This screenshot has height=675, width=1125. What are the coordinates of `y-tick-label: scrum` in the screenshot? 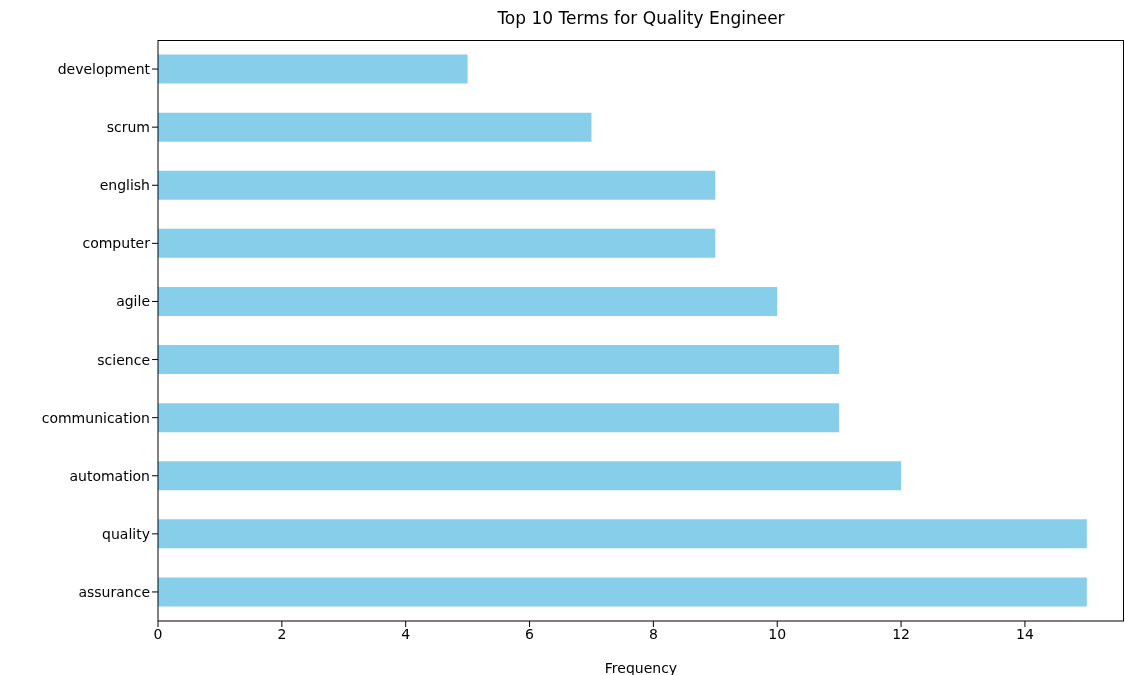 It's located at (128, 127).